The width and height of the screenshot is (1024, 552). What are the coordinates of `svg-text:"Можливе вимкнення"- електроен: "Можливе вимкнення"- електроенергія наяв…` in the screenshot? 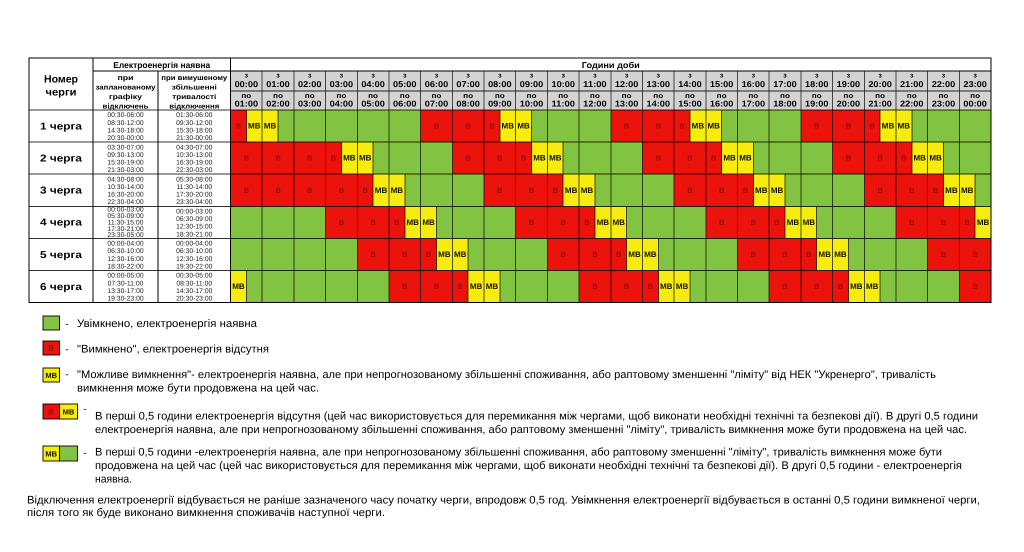 It's located at (506, 375).